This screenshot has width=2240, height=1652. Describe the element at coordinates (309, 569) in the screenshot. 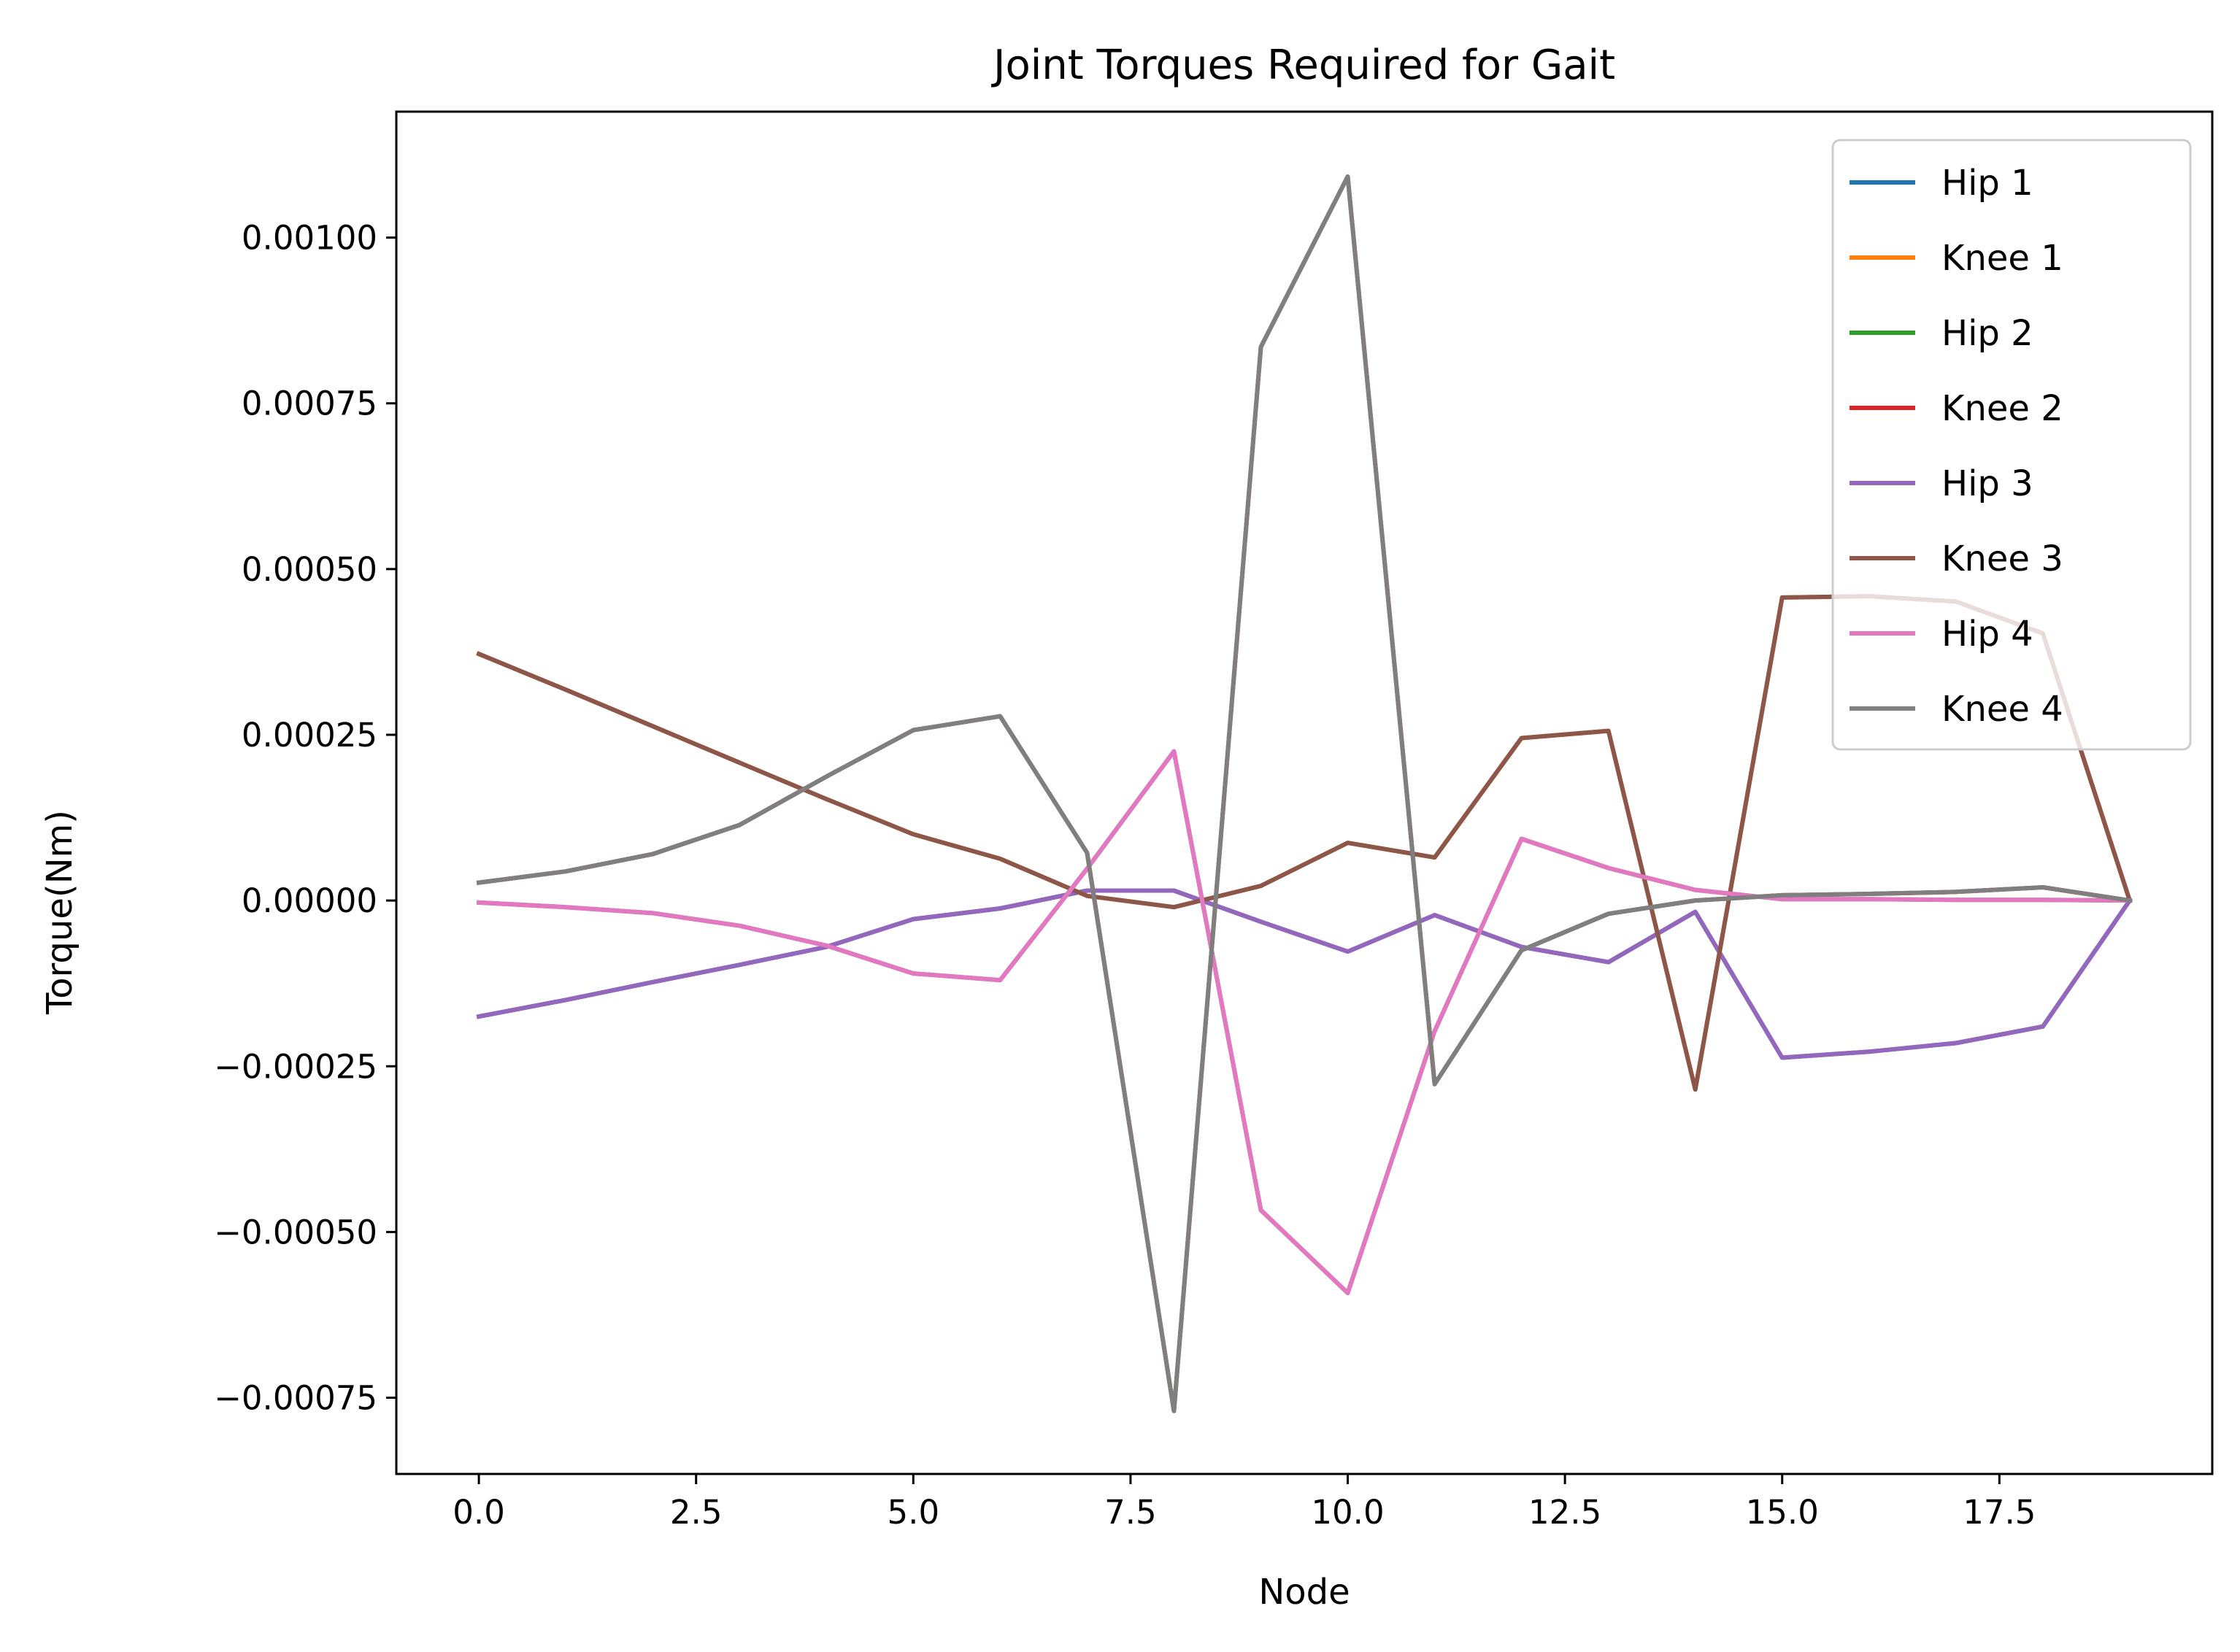

I see `y-tick-label: 0.00050` at that location.